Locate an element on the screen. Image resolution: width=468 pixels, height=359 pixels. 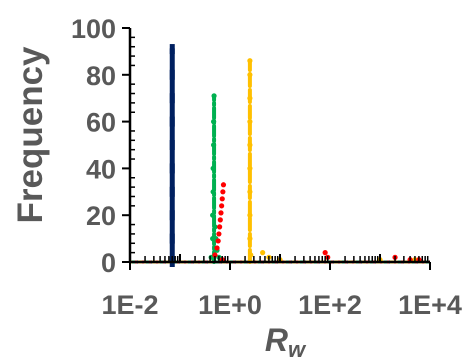
y-tick-label: 20 is located at coordinates (101, 216).